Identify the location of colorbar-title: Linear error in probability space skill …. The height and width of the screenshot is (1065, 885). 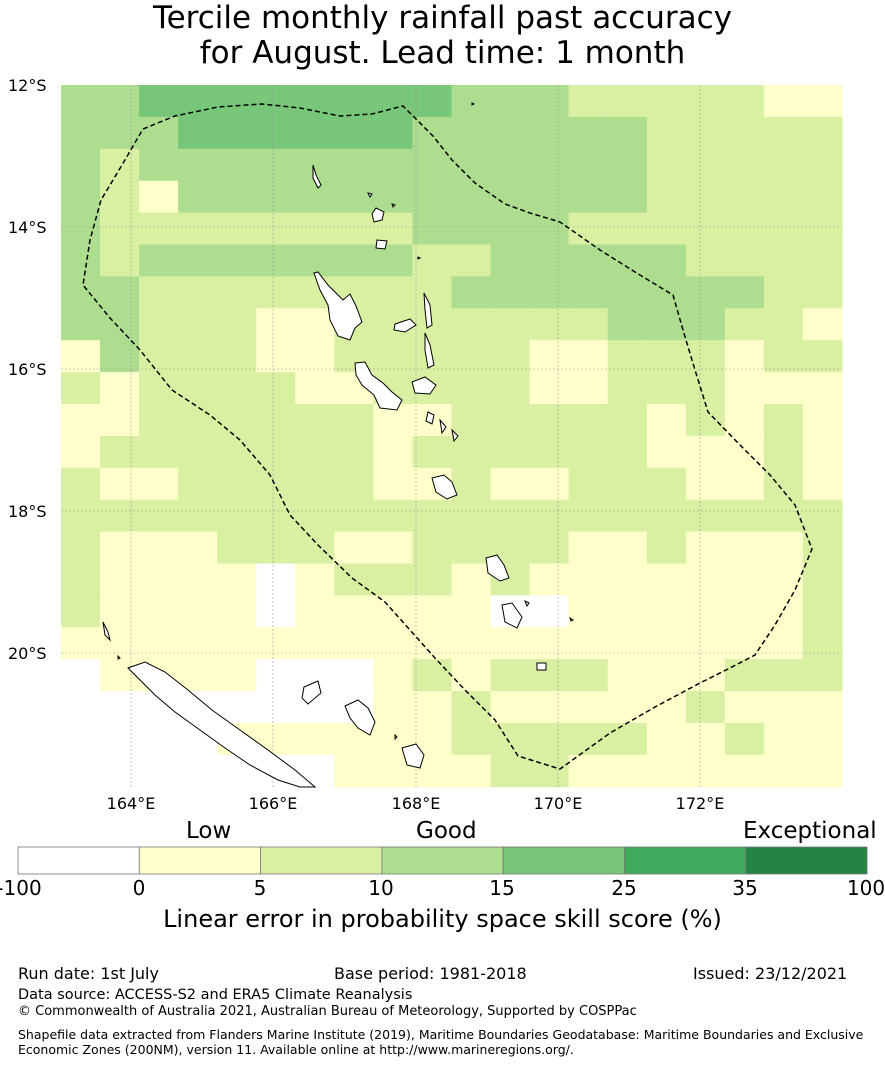
(442, 919).